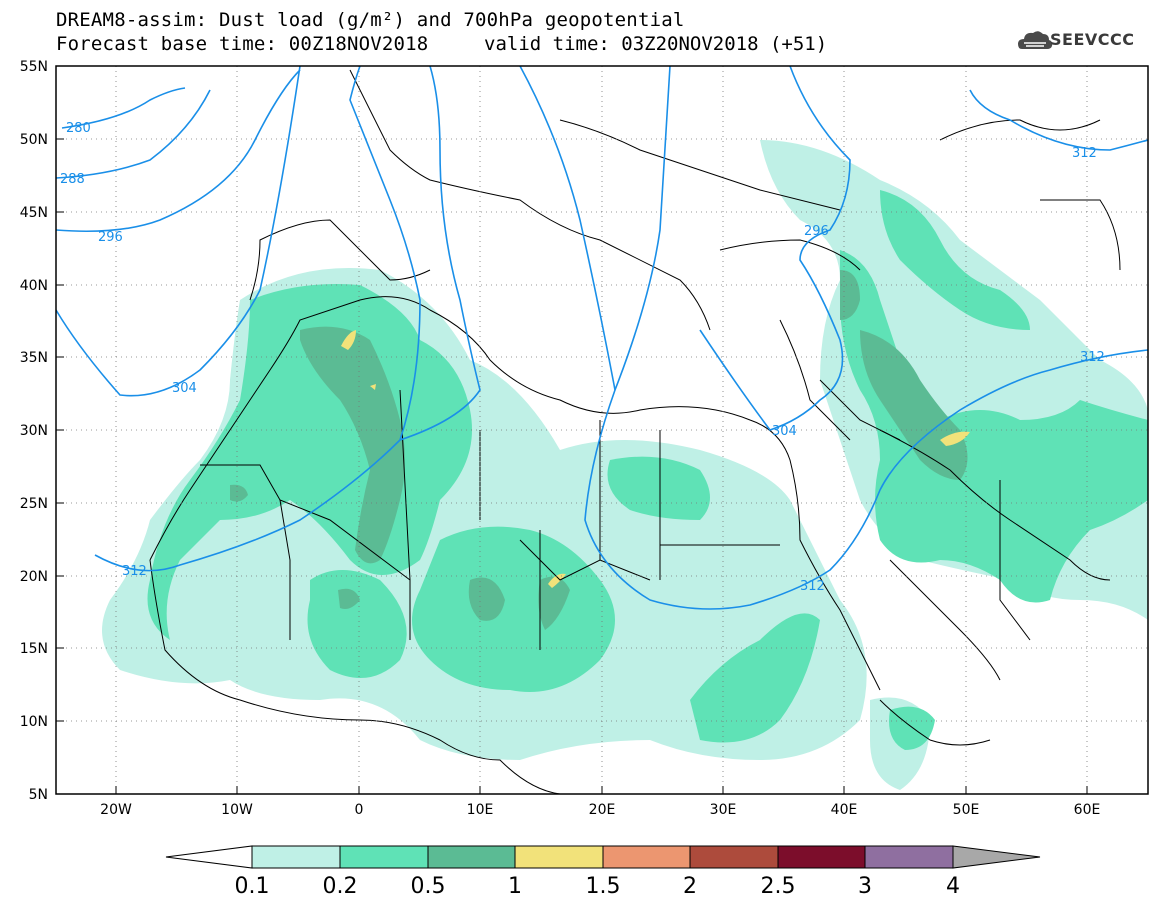  Describe the element at coordinates (656, 44) in the screenshot. I see `valid-time: valid time: 03Z20NOV2018 (+51)` at that location.